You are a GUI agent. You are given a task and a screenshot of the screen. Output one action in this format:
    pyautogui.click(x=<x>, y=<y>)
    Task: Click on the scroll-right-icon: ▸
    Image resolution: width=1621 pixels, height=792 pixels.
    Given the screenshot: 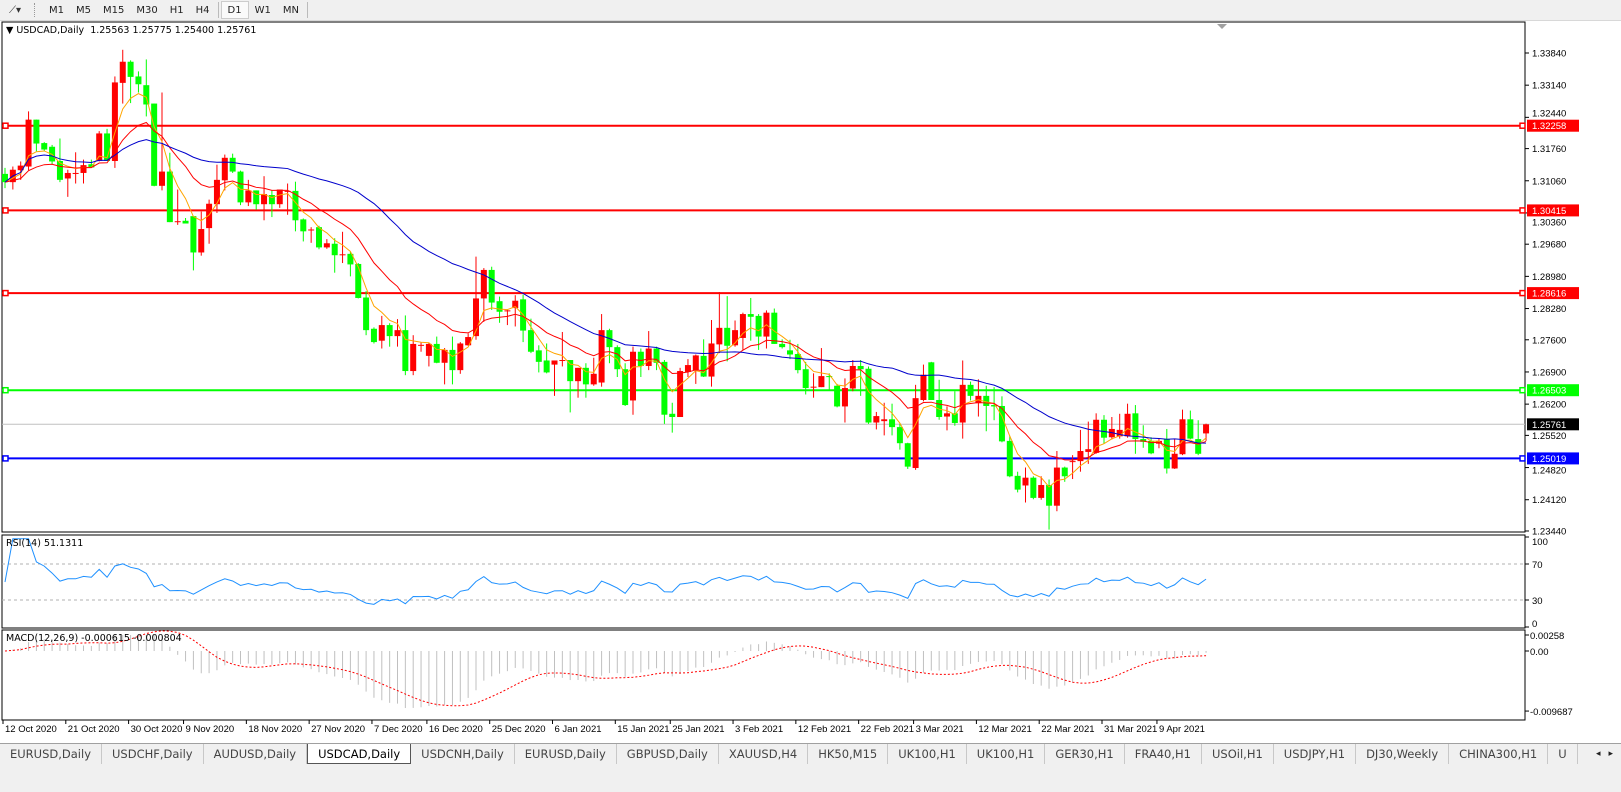 What is the action you would take?
    pyautogui.click(x=1610, y=754)
    